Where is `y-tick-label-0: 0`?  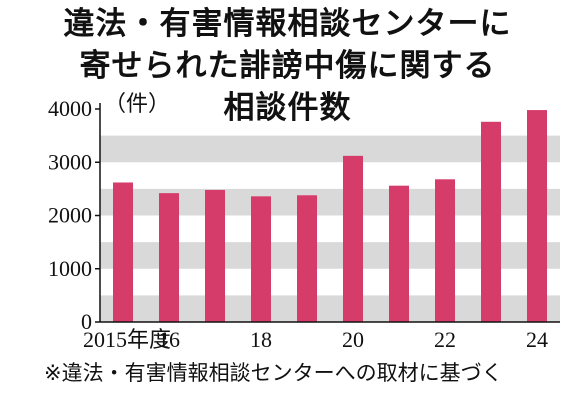
y-tick-label-0: 0 is located at coordinates (86, 321).